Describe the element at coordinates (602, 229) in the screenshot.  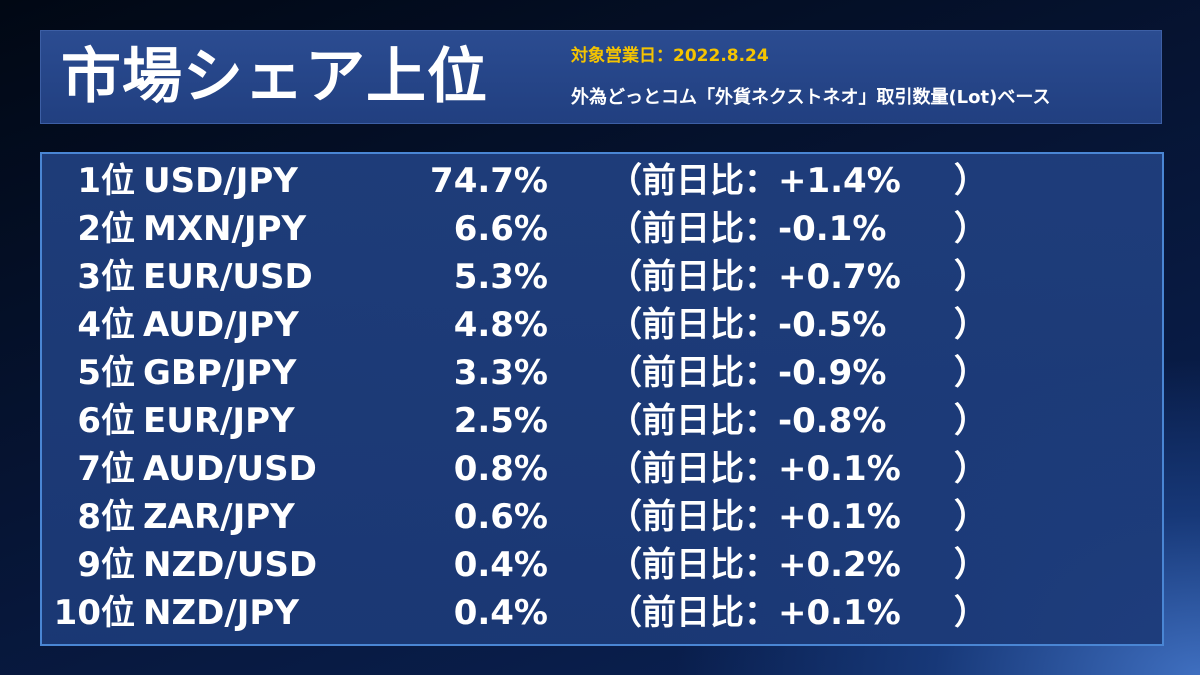
I see `ranking-row: 2位 MXN/JPY 6.6% （前日比：-0.1% ）` at that location.